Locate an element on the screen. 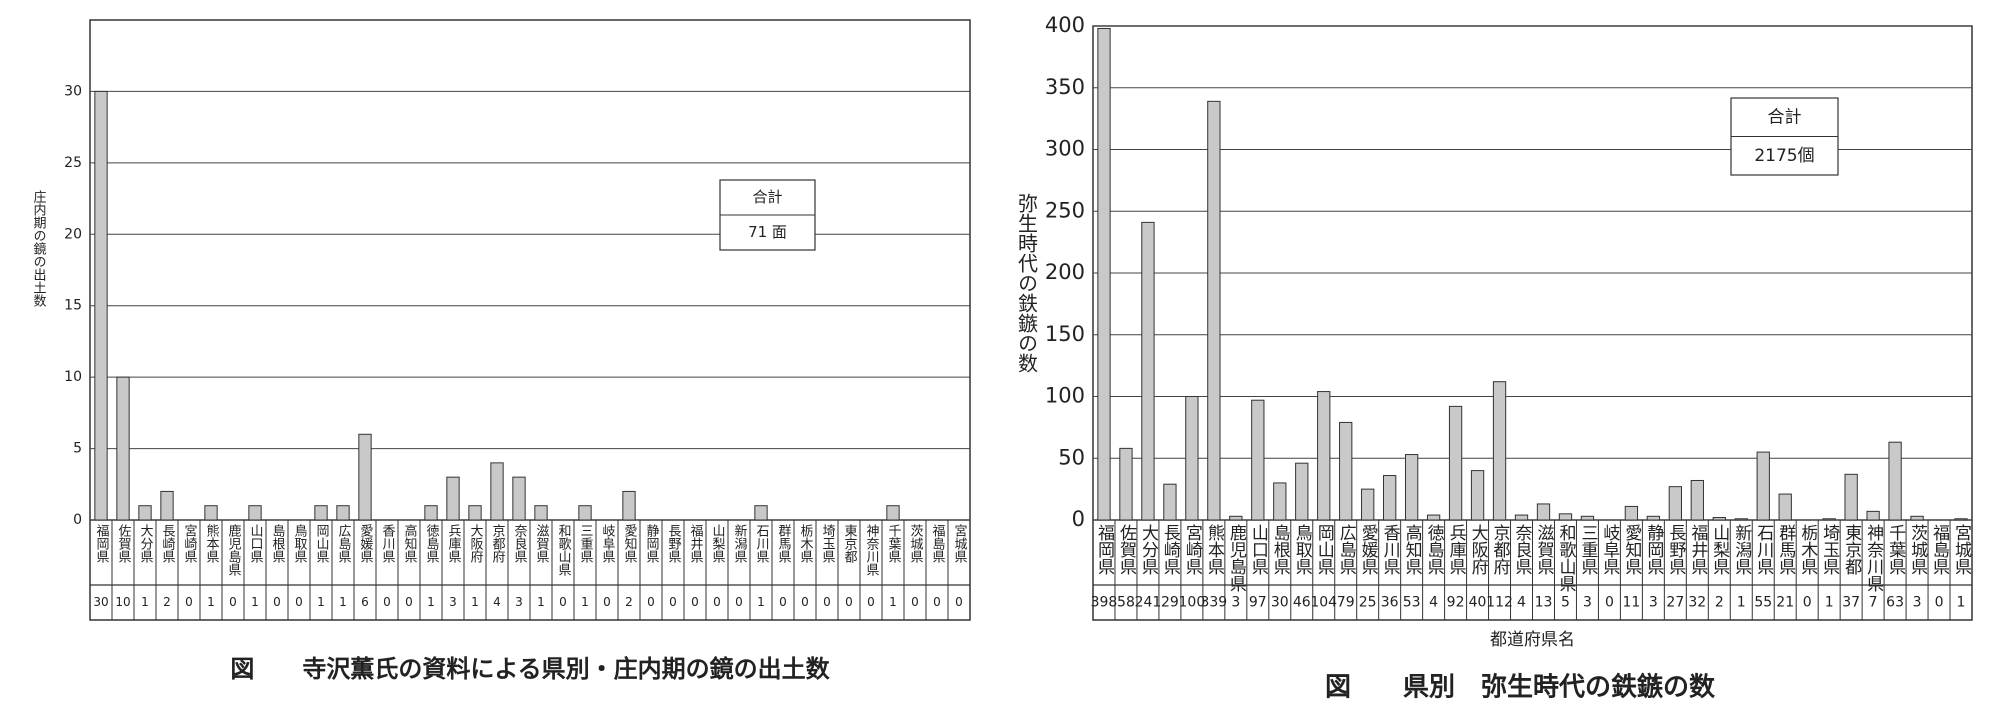 The image size is (2000, 712). y-tick-label: 30 is located at coordinates (73, 91).